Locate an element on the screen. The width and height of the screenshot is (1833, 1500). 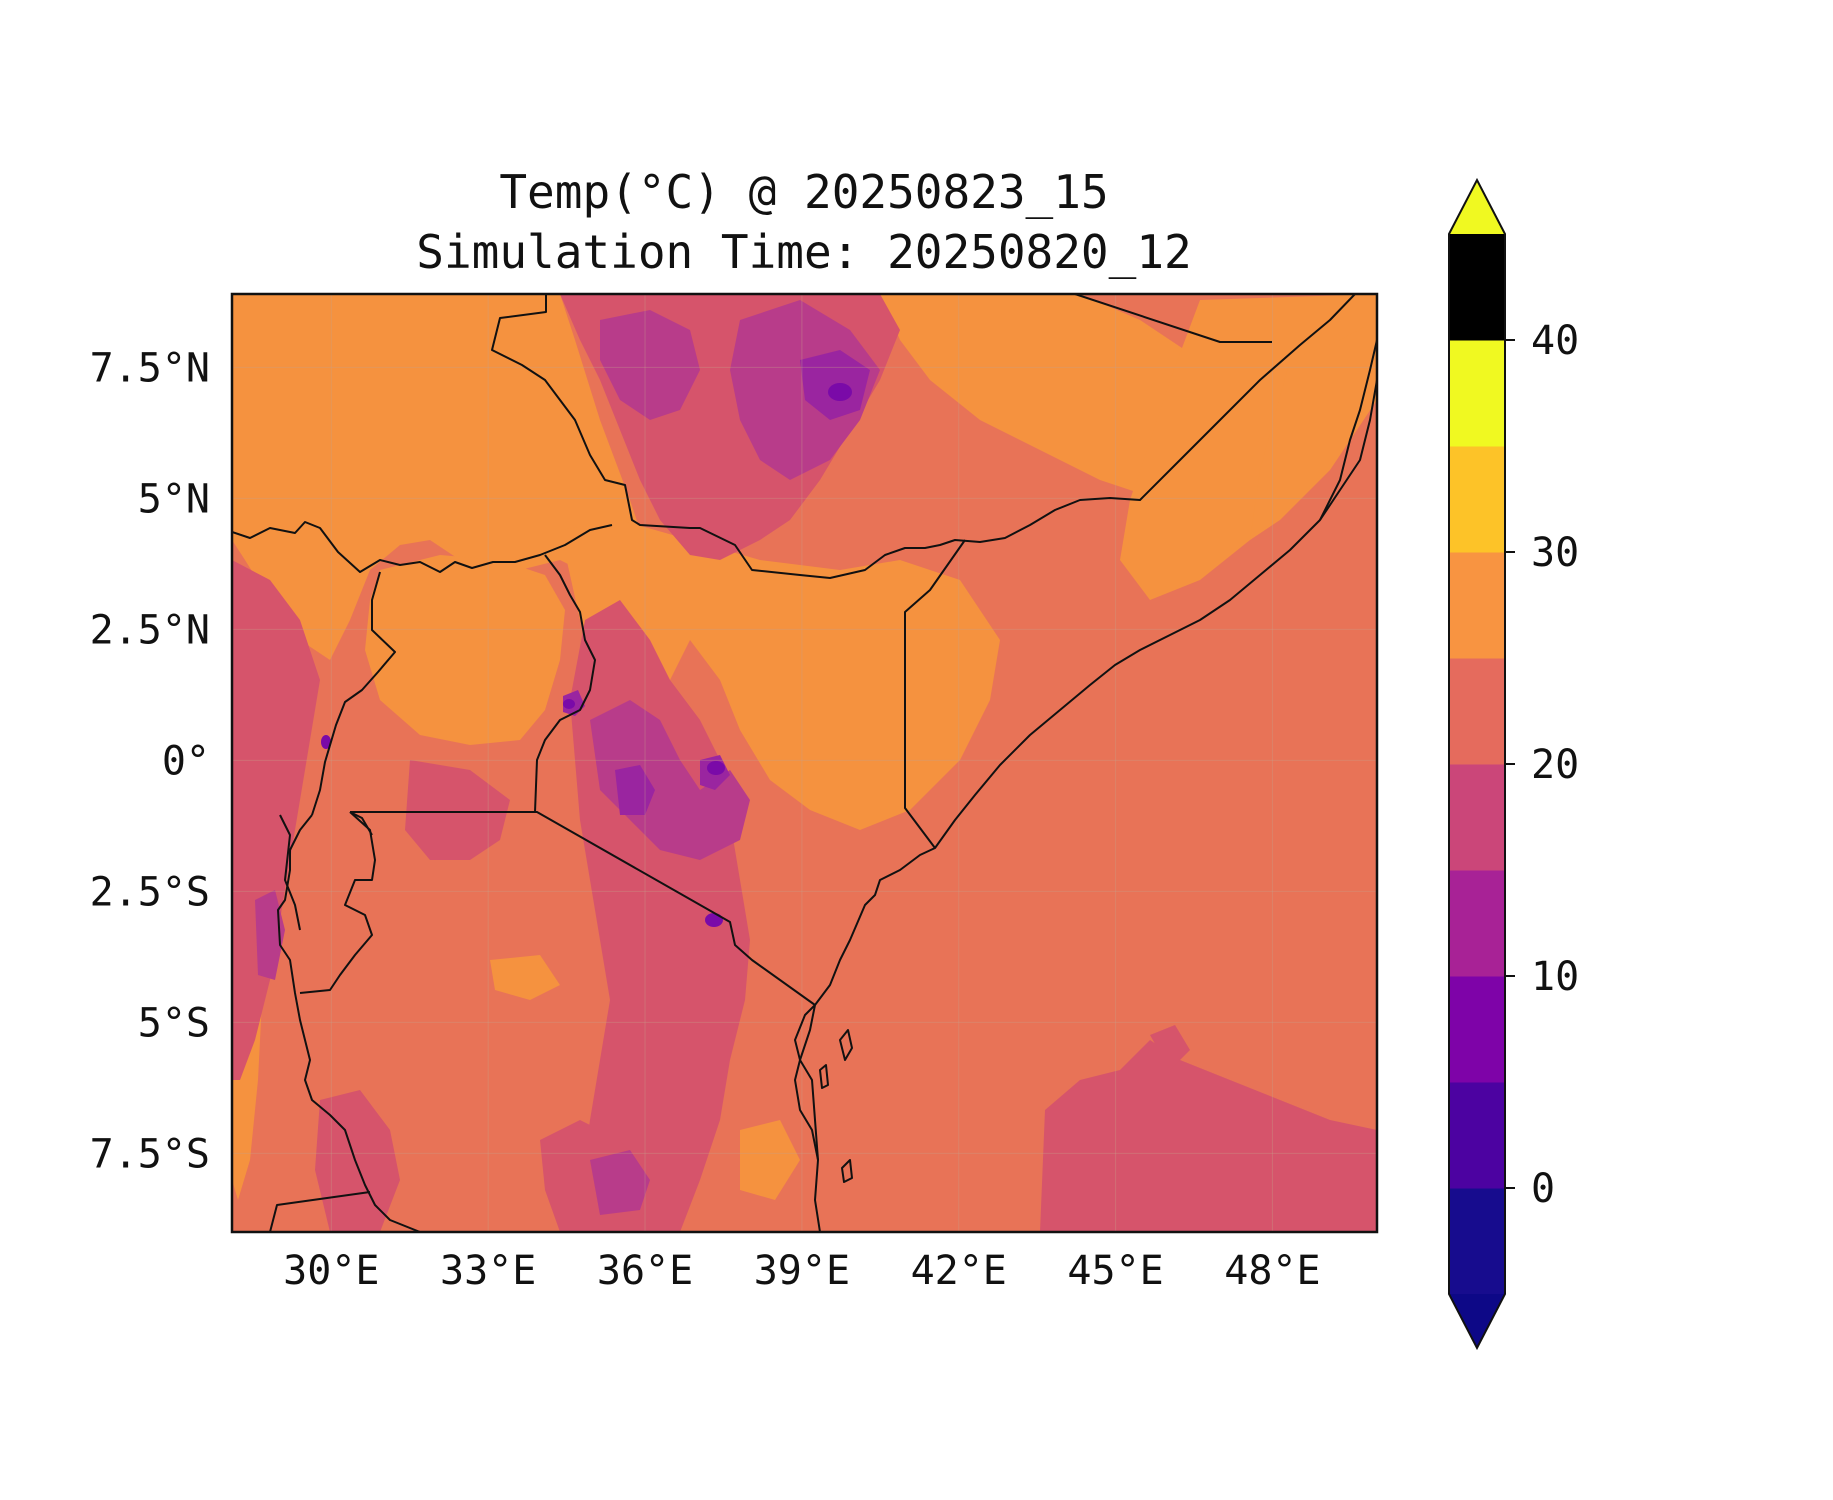
lake-victoria-south-shore is located at coordinates (361, 823).